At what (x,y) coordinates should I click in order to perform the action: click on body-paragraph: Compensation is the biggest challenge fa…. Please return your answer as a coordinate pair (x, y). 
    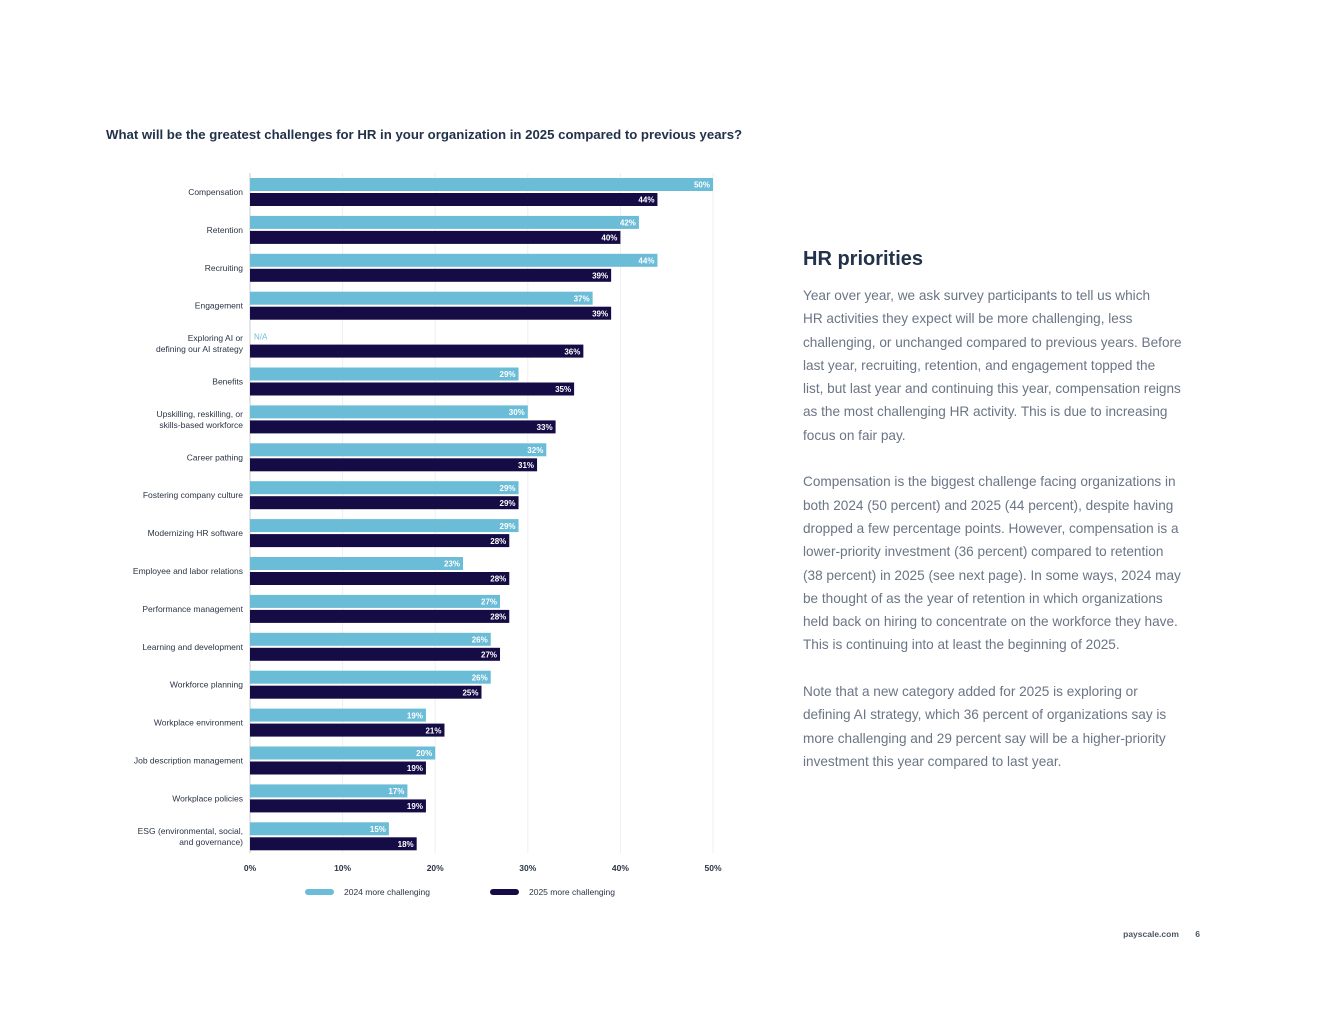
    Looking at the image, I should click on (1005, 563).